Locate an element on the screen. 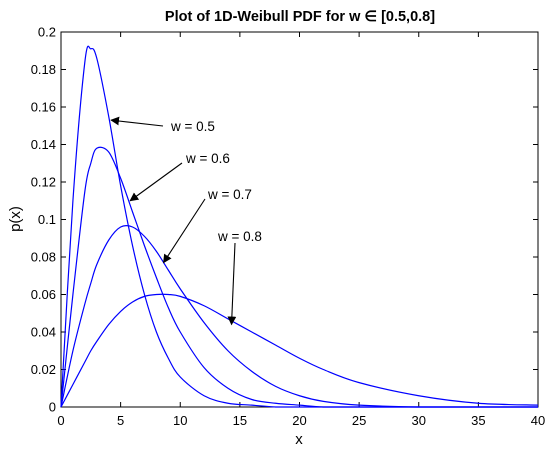  x-tick-label: 20 is located at coordinates (299, 420).